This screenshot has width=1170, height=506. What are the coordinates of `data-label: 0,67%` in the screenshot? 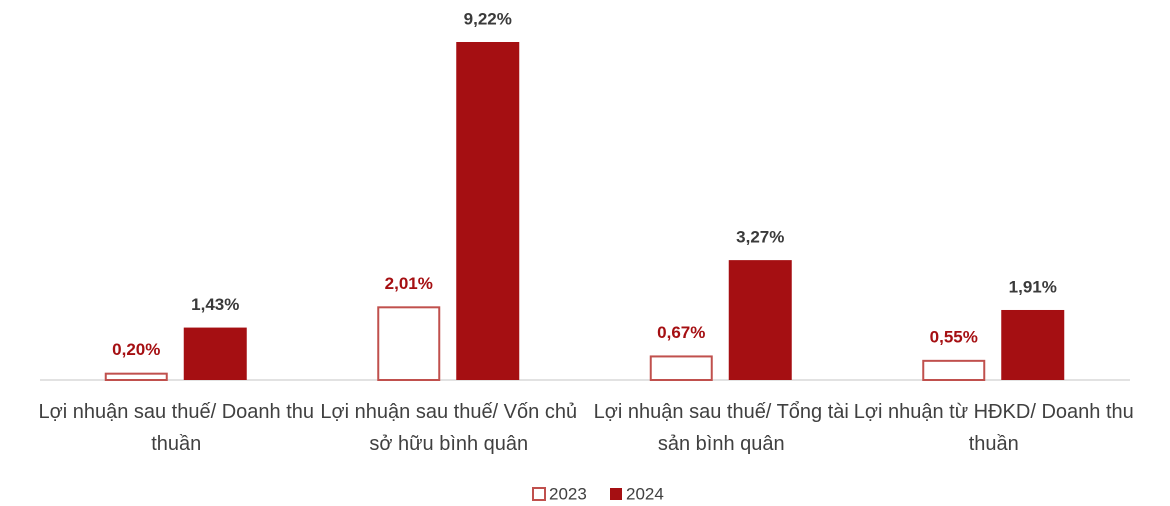 It's located at (681, 332).